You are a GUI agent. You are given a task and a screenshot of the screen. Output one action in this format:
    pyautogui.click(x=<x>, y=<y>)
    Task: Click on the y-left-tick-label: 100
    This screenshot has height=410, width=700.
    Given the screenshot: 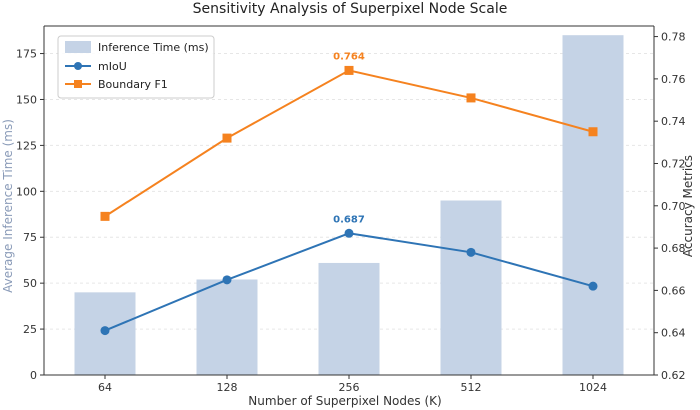 What is the action you would take?
    pyautogui.click(x=26, y=191)
    